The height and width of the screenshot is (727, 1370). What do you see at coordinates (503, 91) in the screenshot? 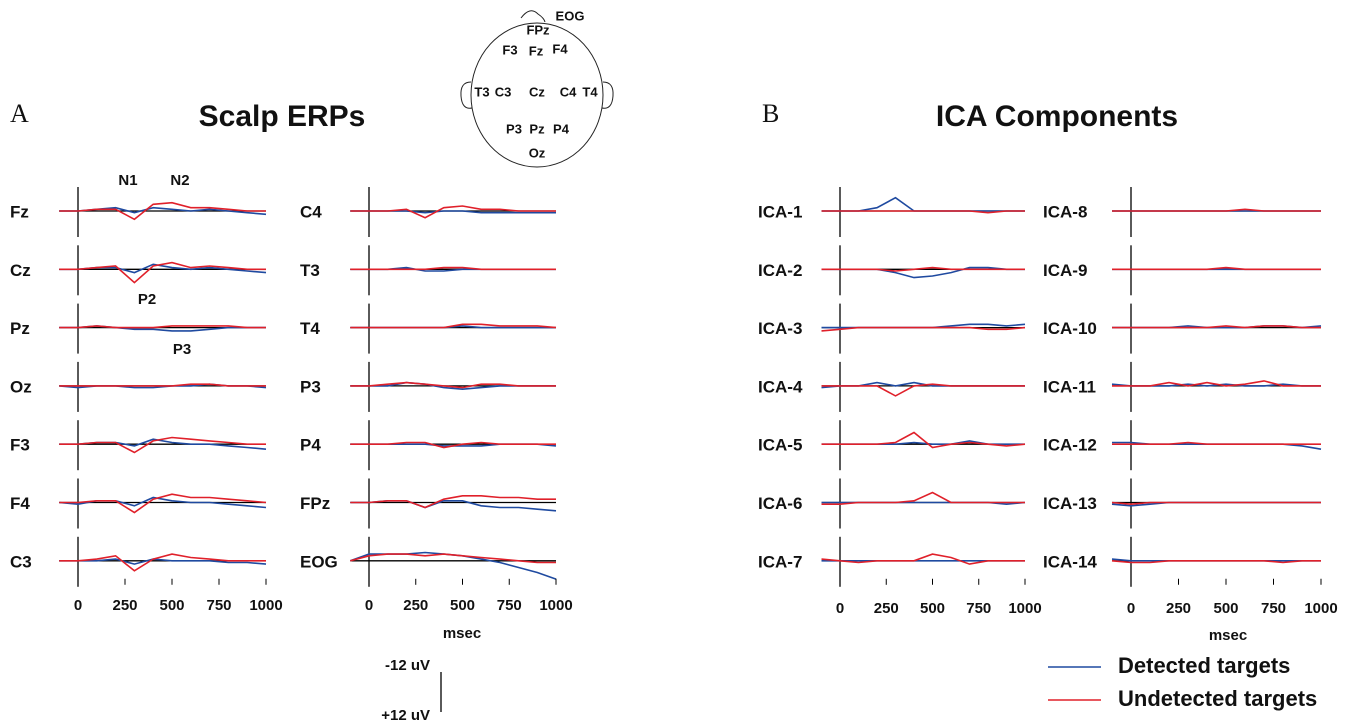
I see `electrode-label: C3` at bounding box center [503, 91].